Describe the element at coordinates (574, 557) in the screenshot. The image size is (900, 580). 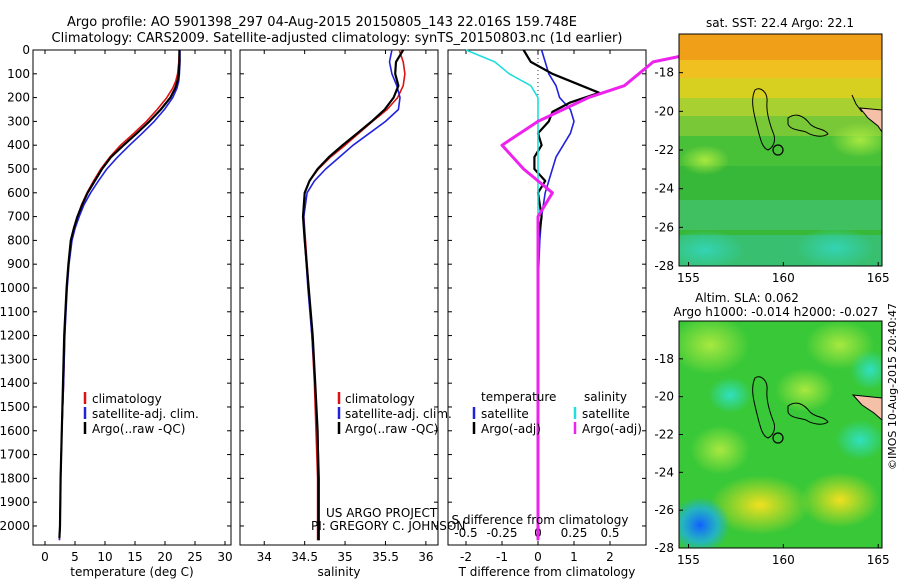
I see `x-tick-label: 1` at that location.